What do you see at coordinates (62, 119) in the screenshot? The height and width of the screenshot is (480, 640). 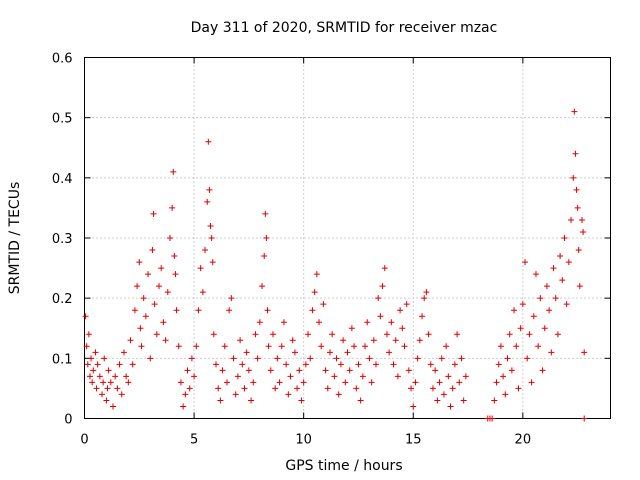 I see `y-tick-label: 0.5` at bounding box center [62, 119].